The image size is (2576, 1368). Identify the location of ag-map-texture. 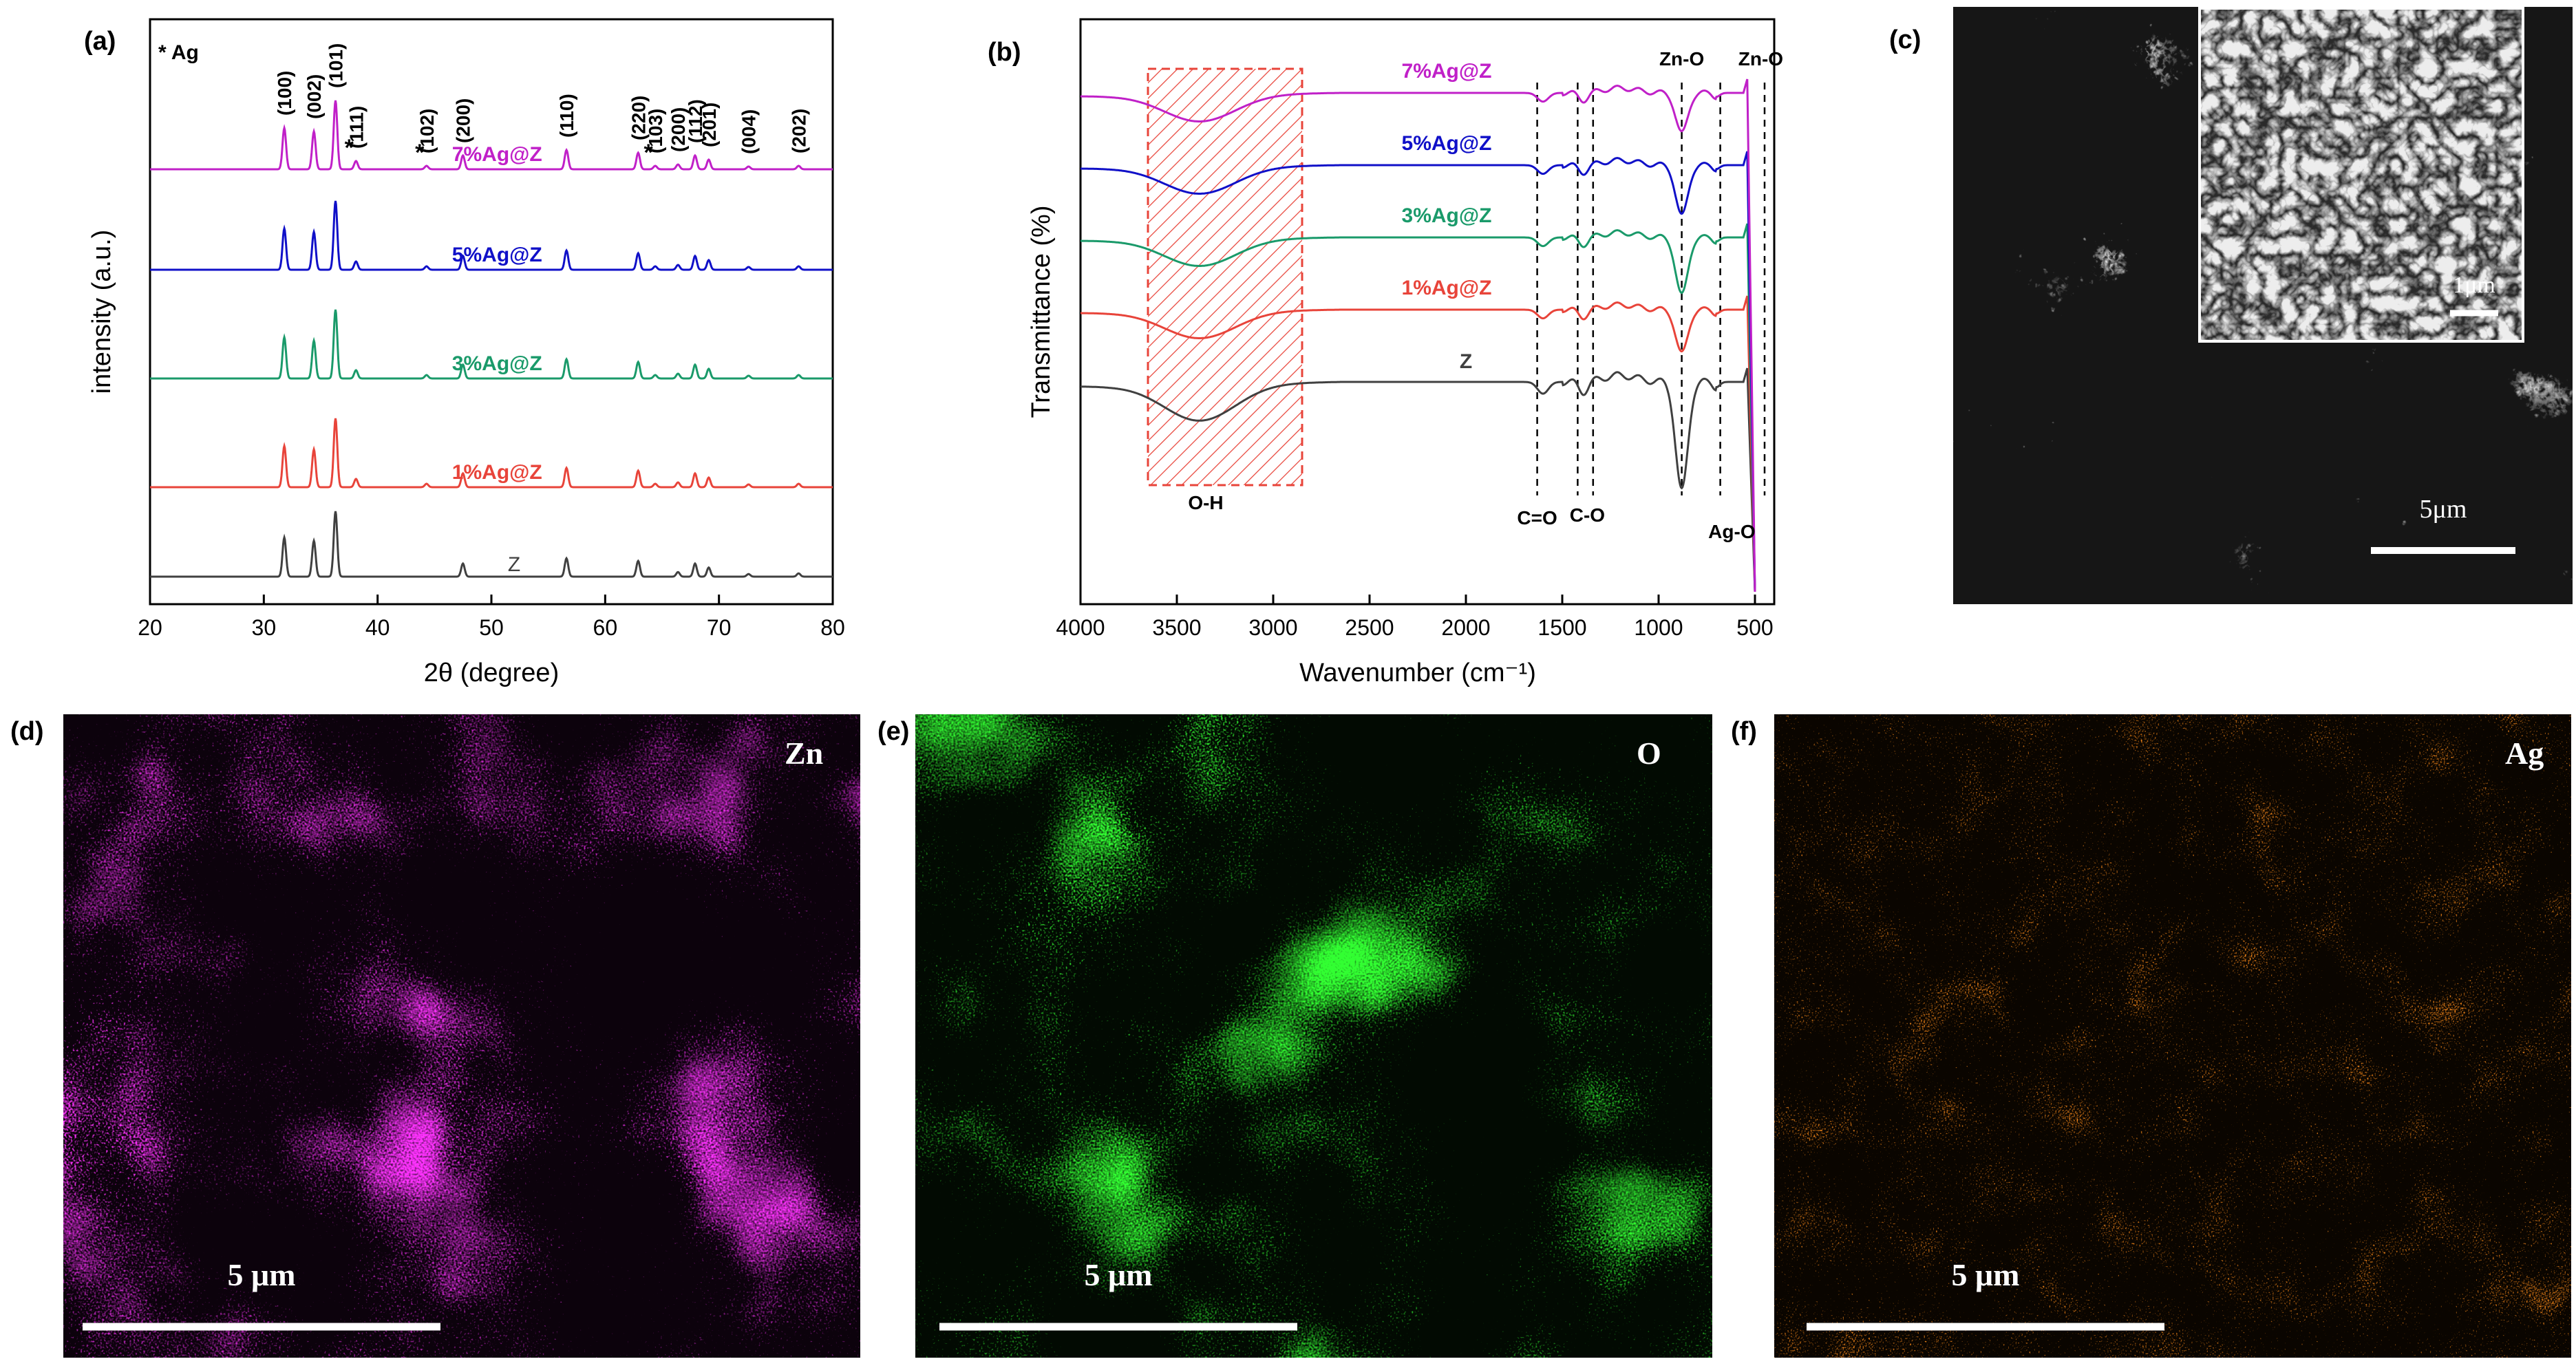
(2172, 1036).